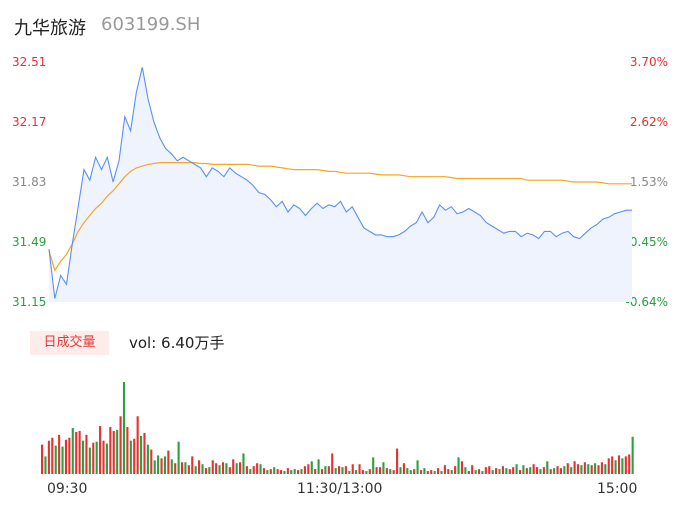 This screenshot has width=686, height=524. What do you see at coordinates (29, 242) in the screenshot?
I see `price-tick-3: 31.49` at bounding box center [29, 242].